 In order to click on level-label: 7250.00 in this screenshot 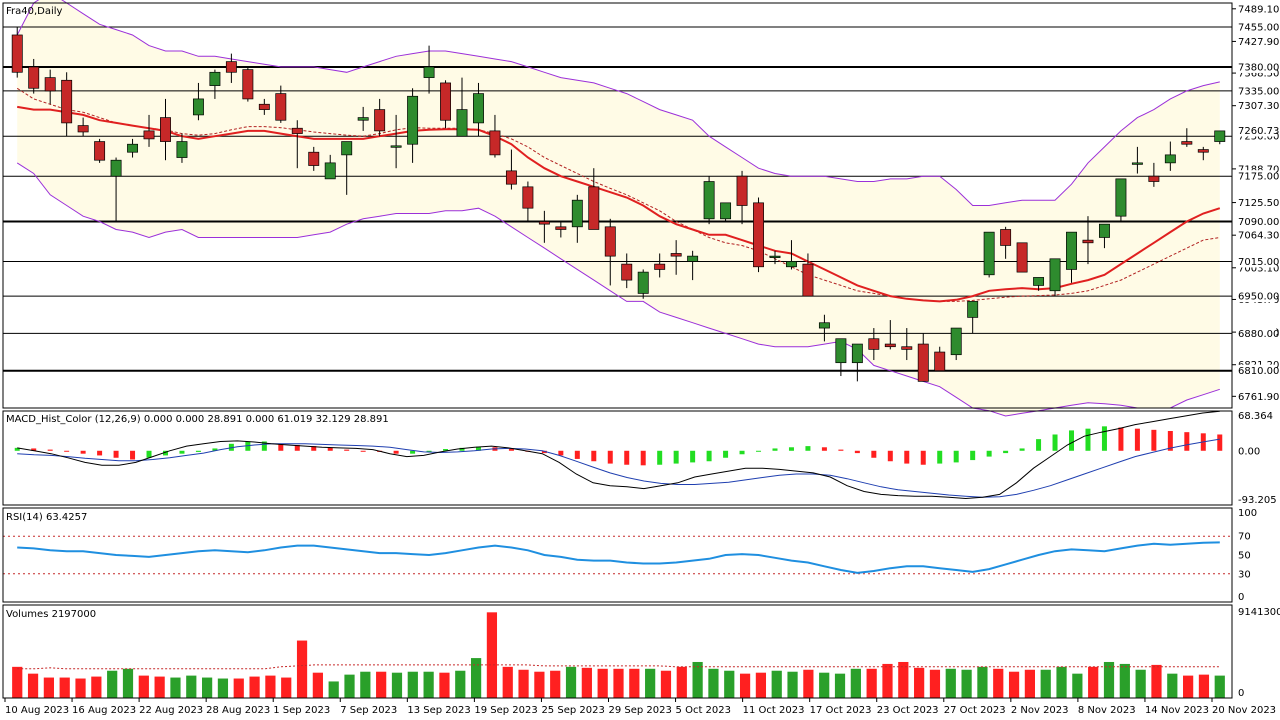, I will do `click(1258, 137)`.